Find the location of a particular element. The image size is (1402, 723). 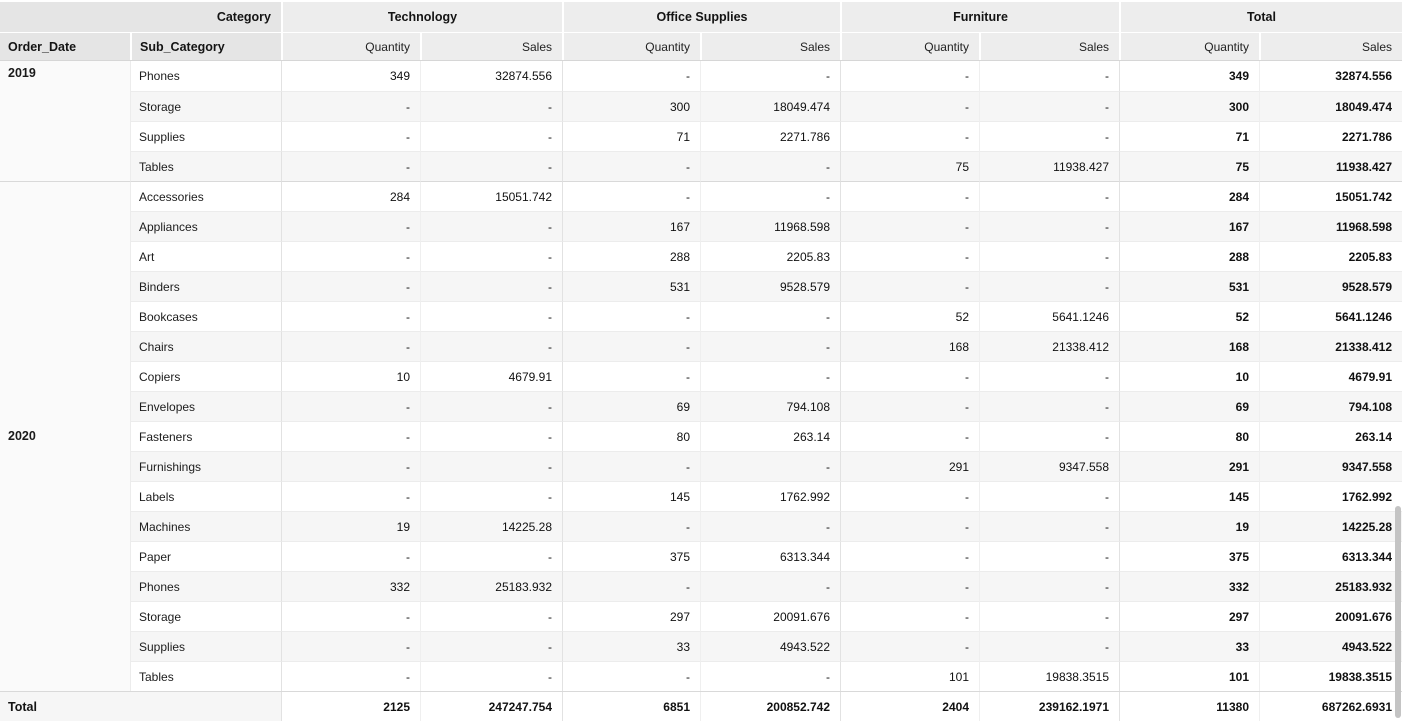

office-supplies-sales-header: Sales is located at coordinates (770, 46).